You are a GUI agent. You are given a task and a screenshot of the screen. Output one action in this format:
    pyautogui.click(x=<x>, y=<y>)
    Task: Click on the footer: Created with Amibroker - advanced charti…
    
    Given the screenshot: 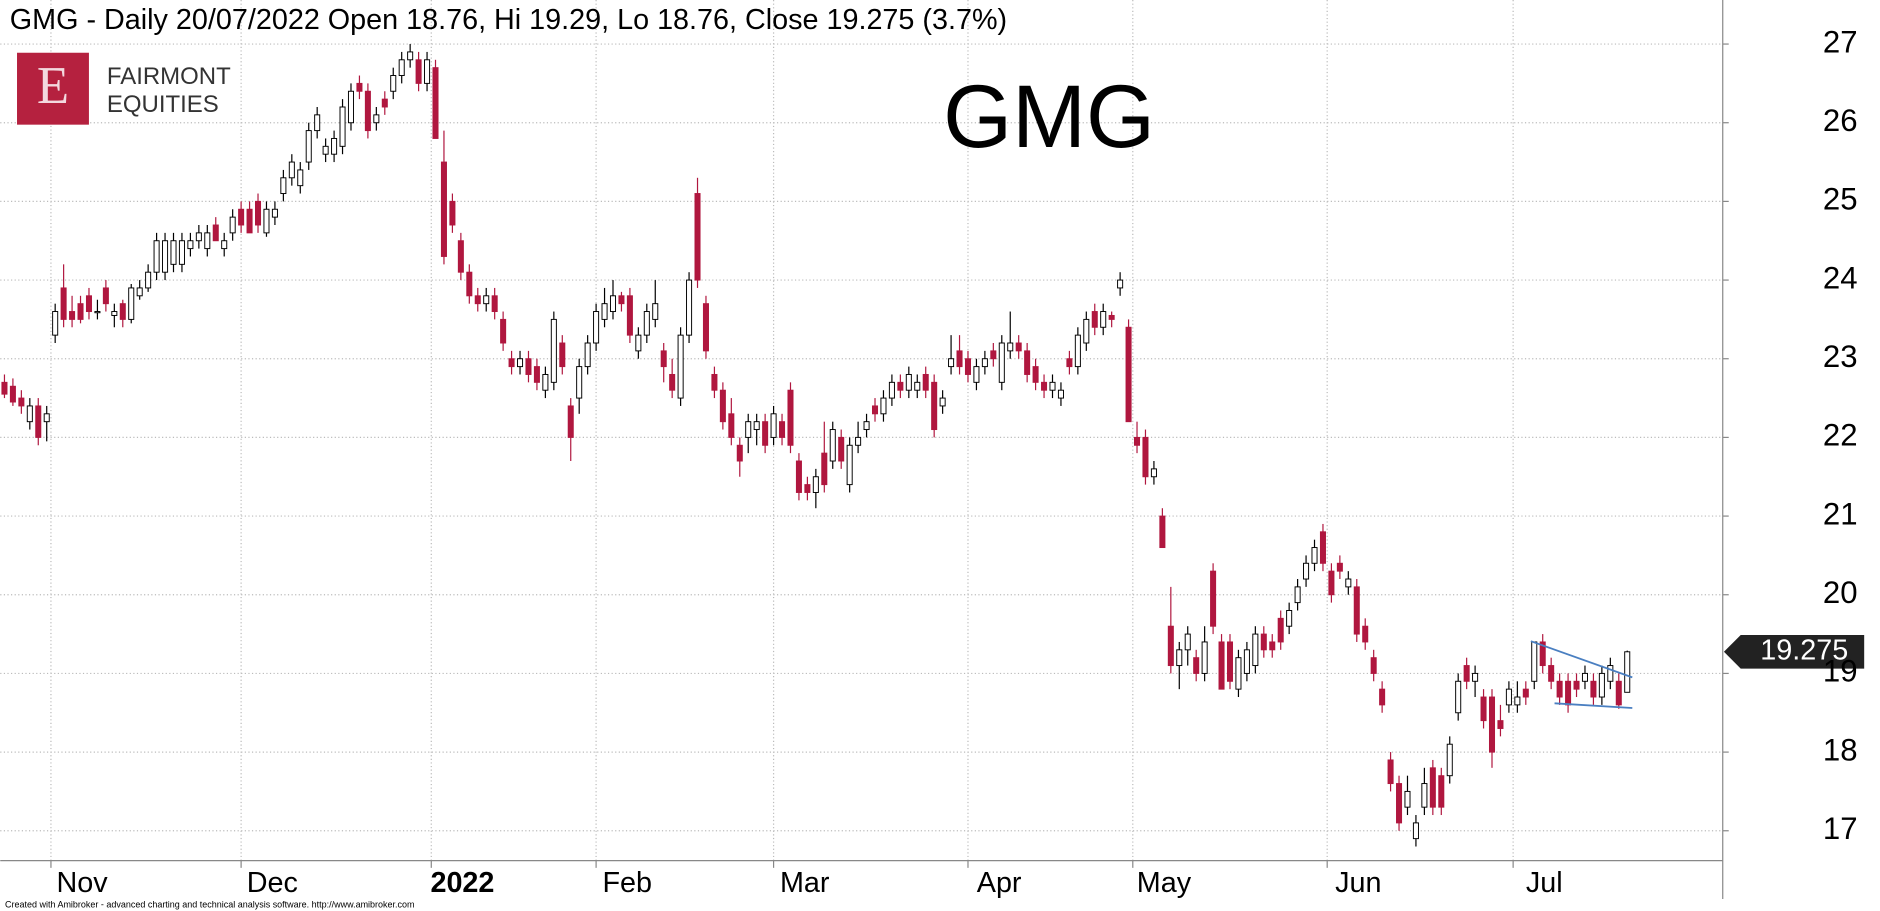 What is the action you would take?
    pyautogui.click(x=209, y=904)
    